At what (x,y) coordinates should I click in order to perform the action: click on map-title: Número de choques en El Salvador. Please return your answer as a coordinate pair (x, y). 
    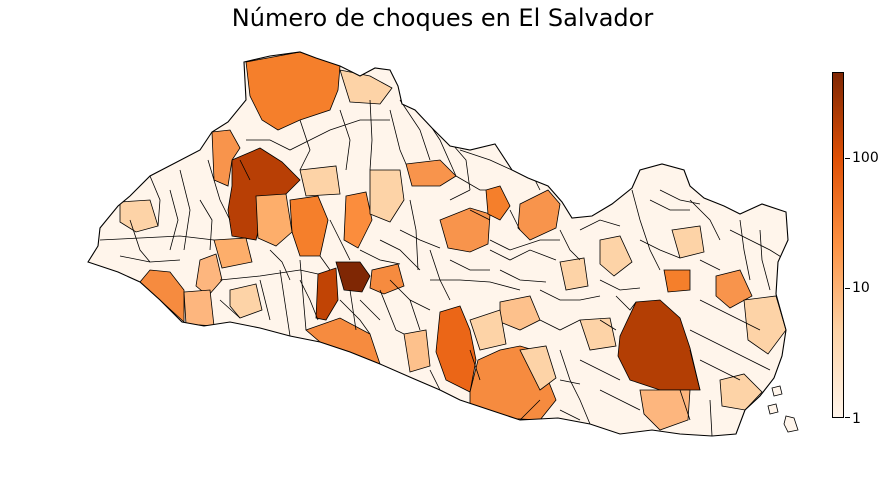
    Looking at the image, I should click on (442, 18).